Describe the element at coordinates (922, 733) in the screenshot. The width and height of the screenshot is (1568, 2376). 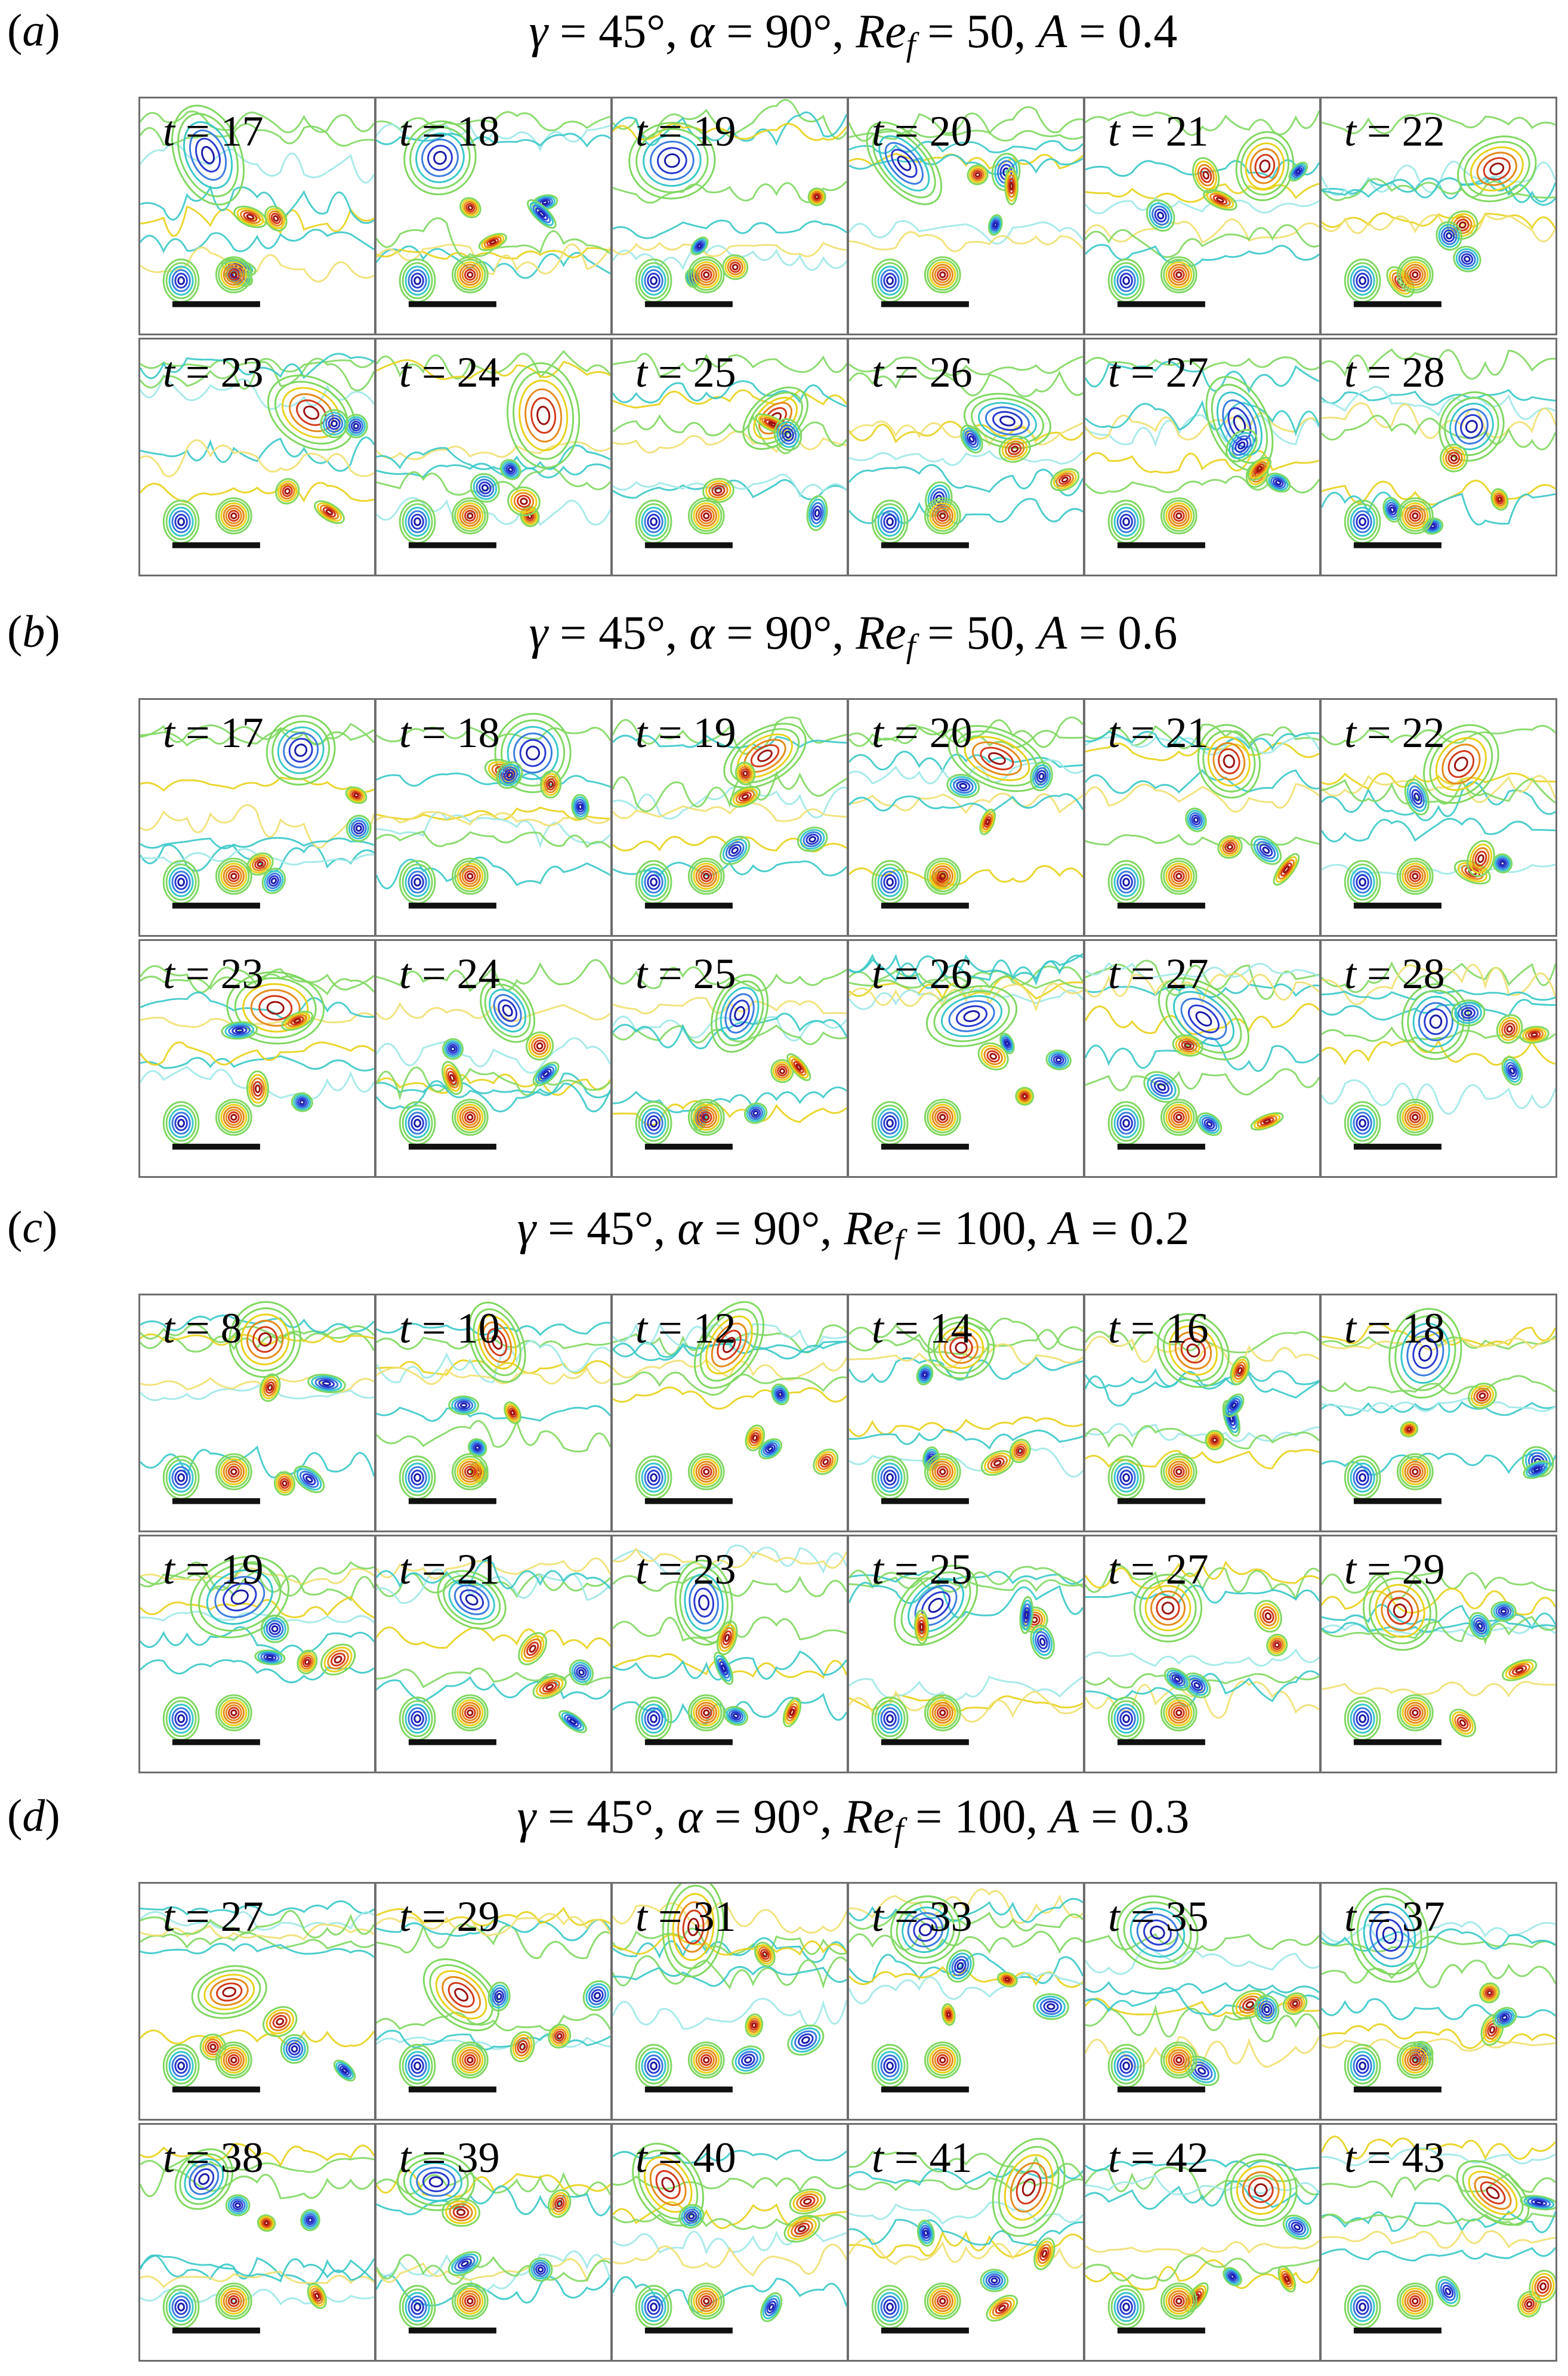
I see `time-label: t = 20` at that location.